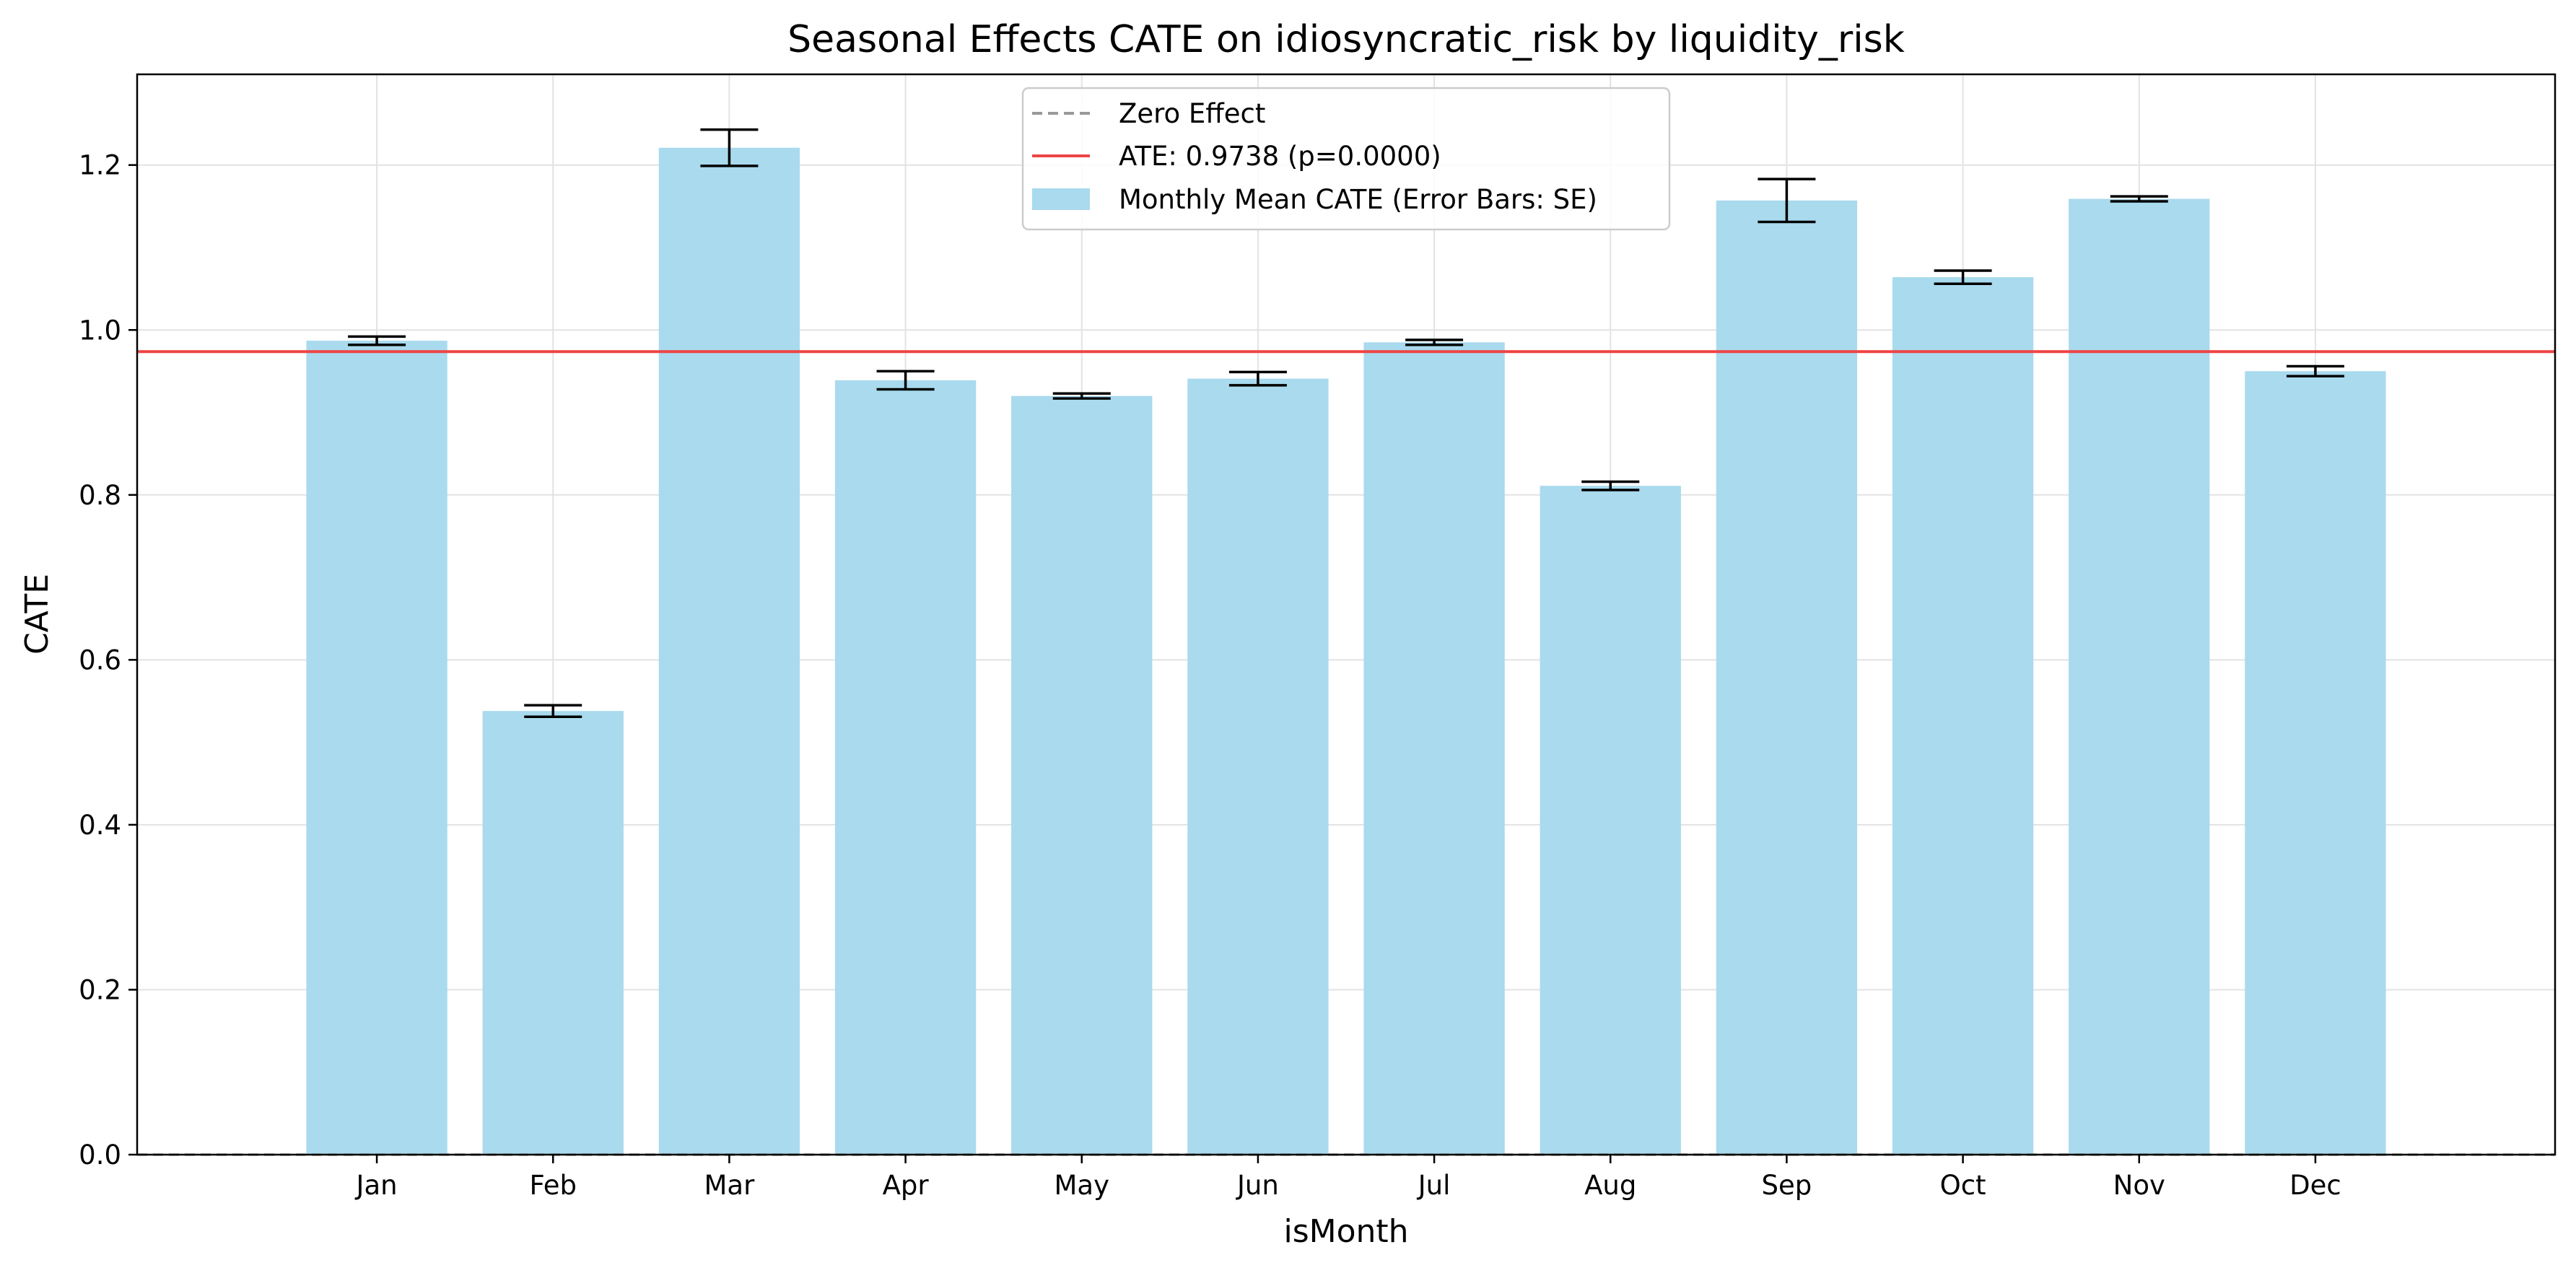 This screenshot has width=2576, height=1273. Describe the element at coordinates (2139, 1185) in the screenshot. I see `x-tick-label: Nov` at that location.